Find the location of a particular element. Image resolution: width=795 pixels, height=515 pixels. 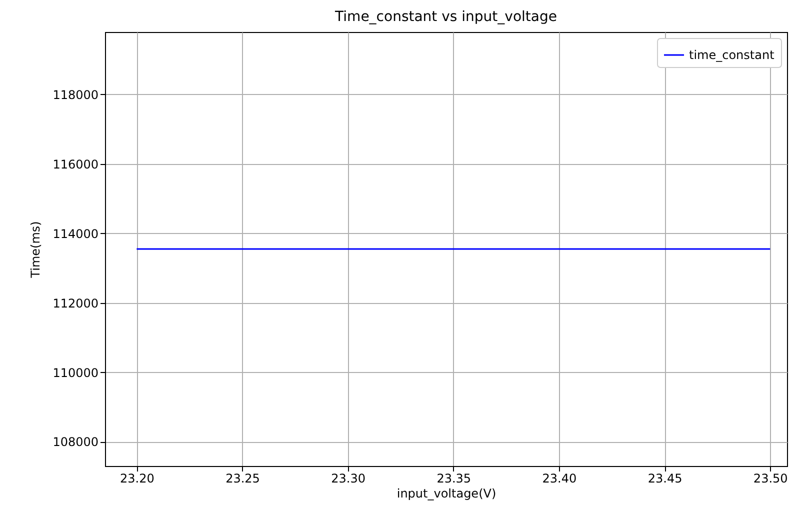

y-tick-label: 112000 is located at coordinates (75, 303).